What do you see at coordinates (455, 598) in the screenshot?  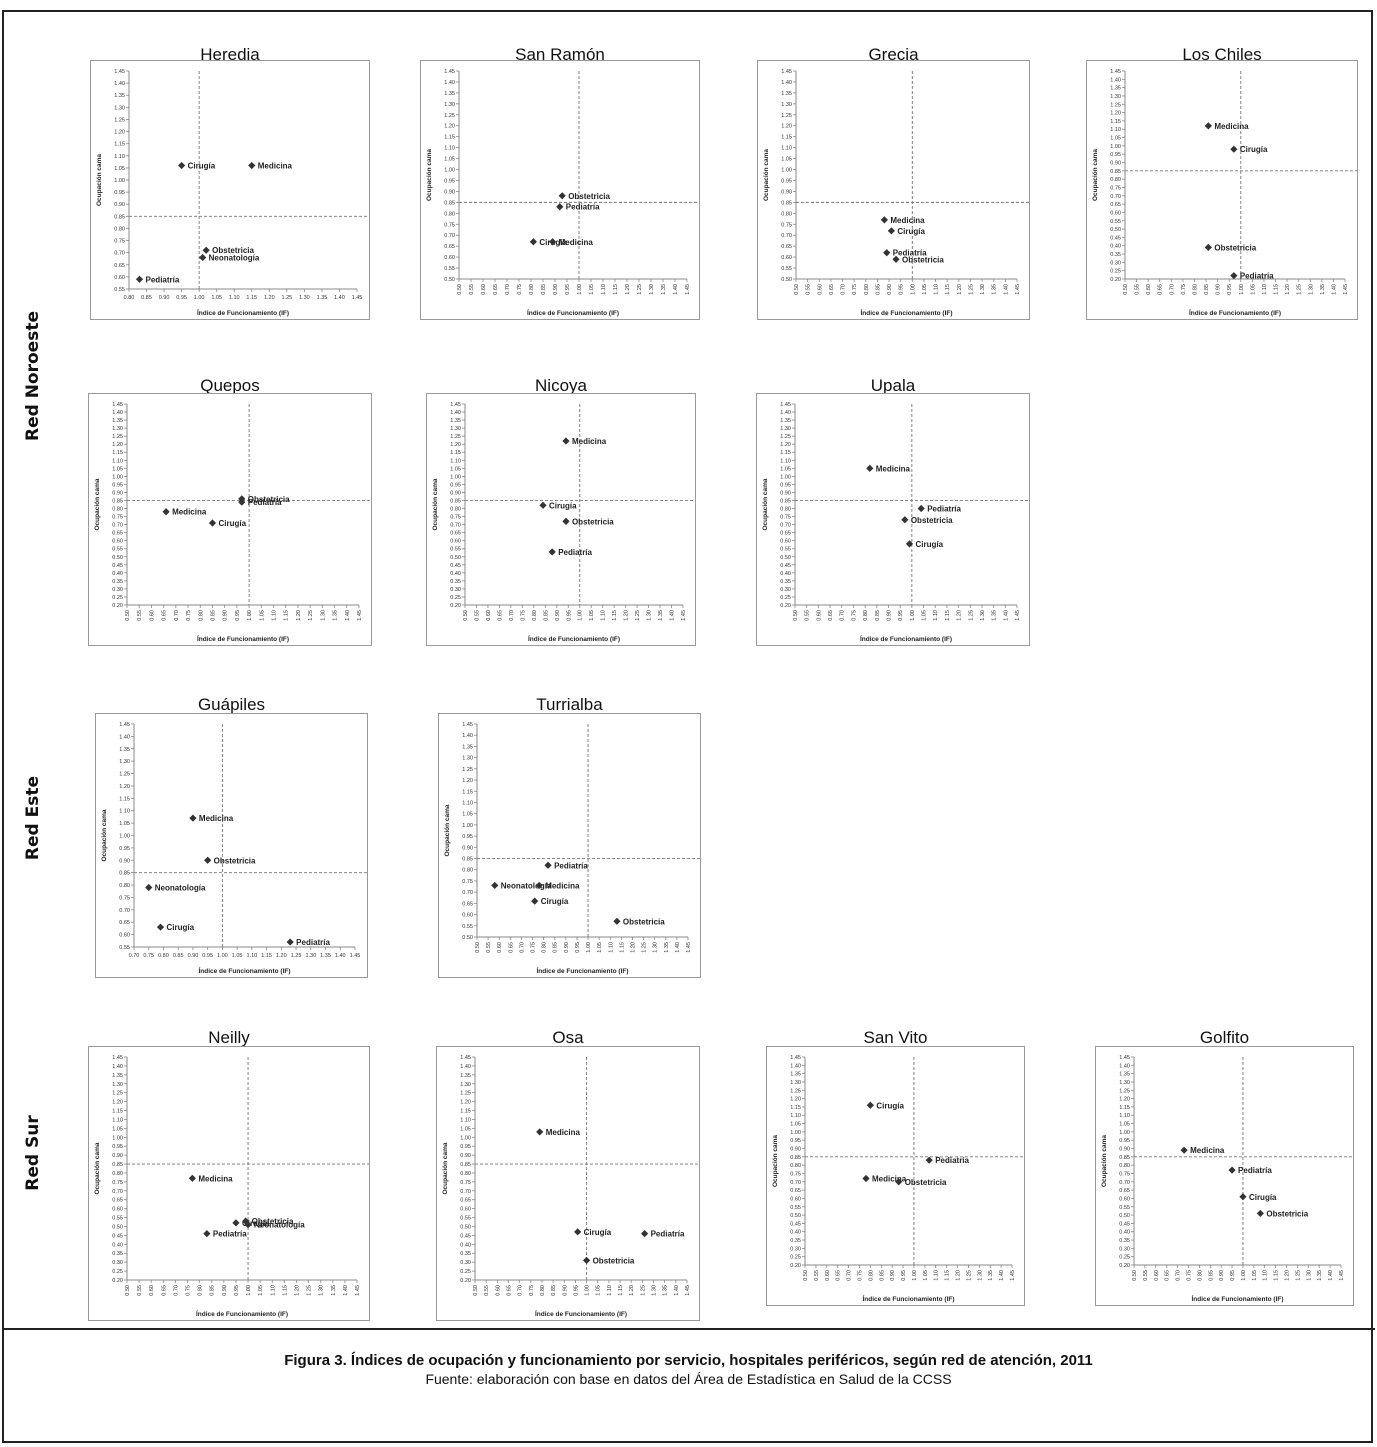 I see `y-tick-label: 0.25` at bounding box center [455, 598].